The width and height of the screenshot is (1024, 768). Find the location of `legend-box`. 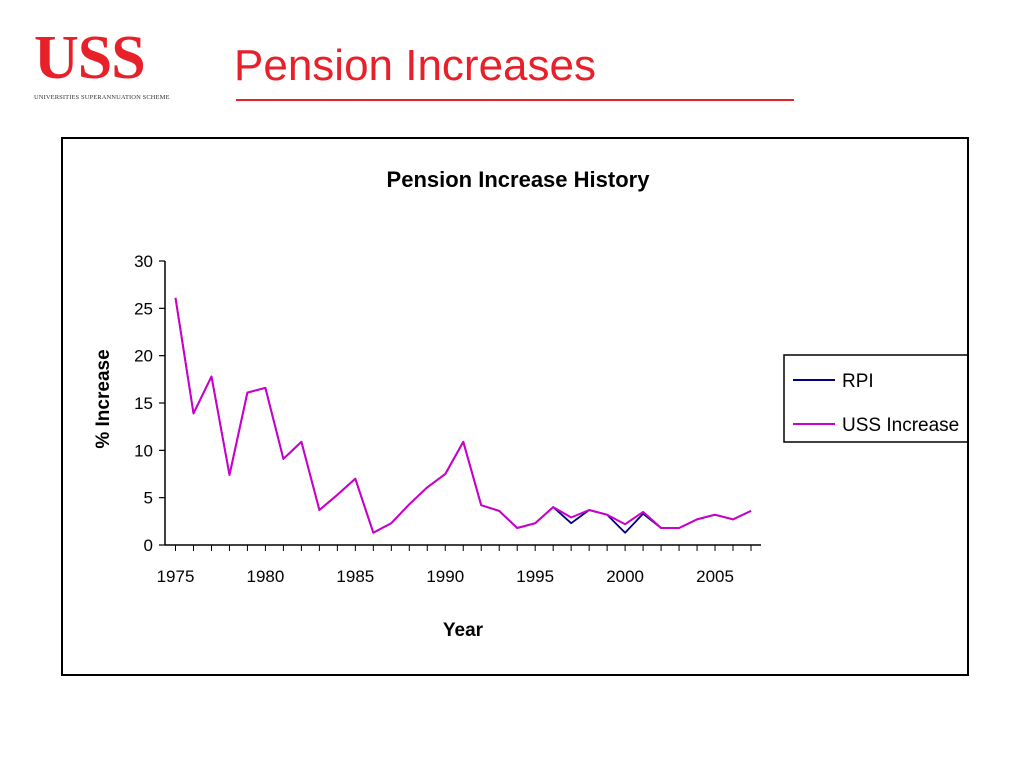

legend-box is located at coordinates (875, 398).